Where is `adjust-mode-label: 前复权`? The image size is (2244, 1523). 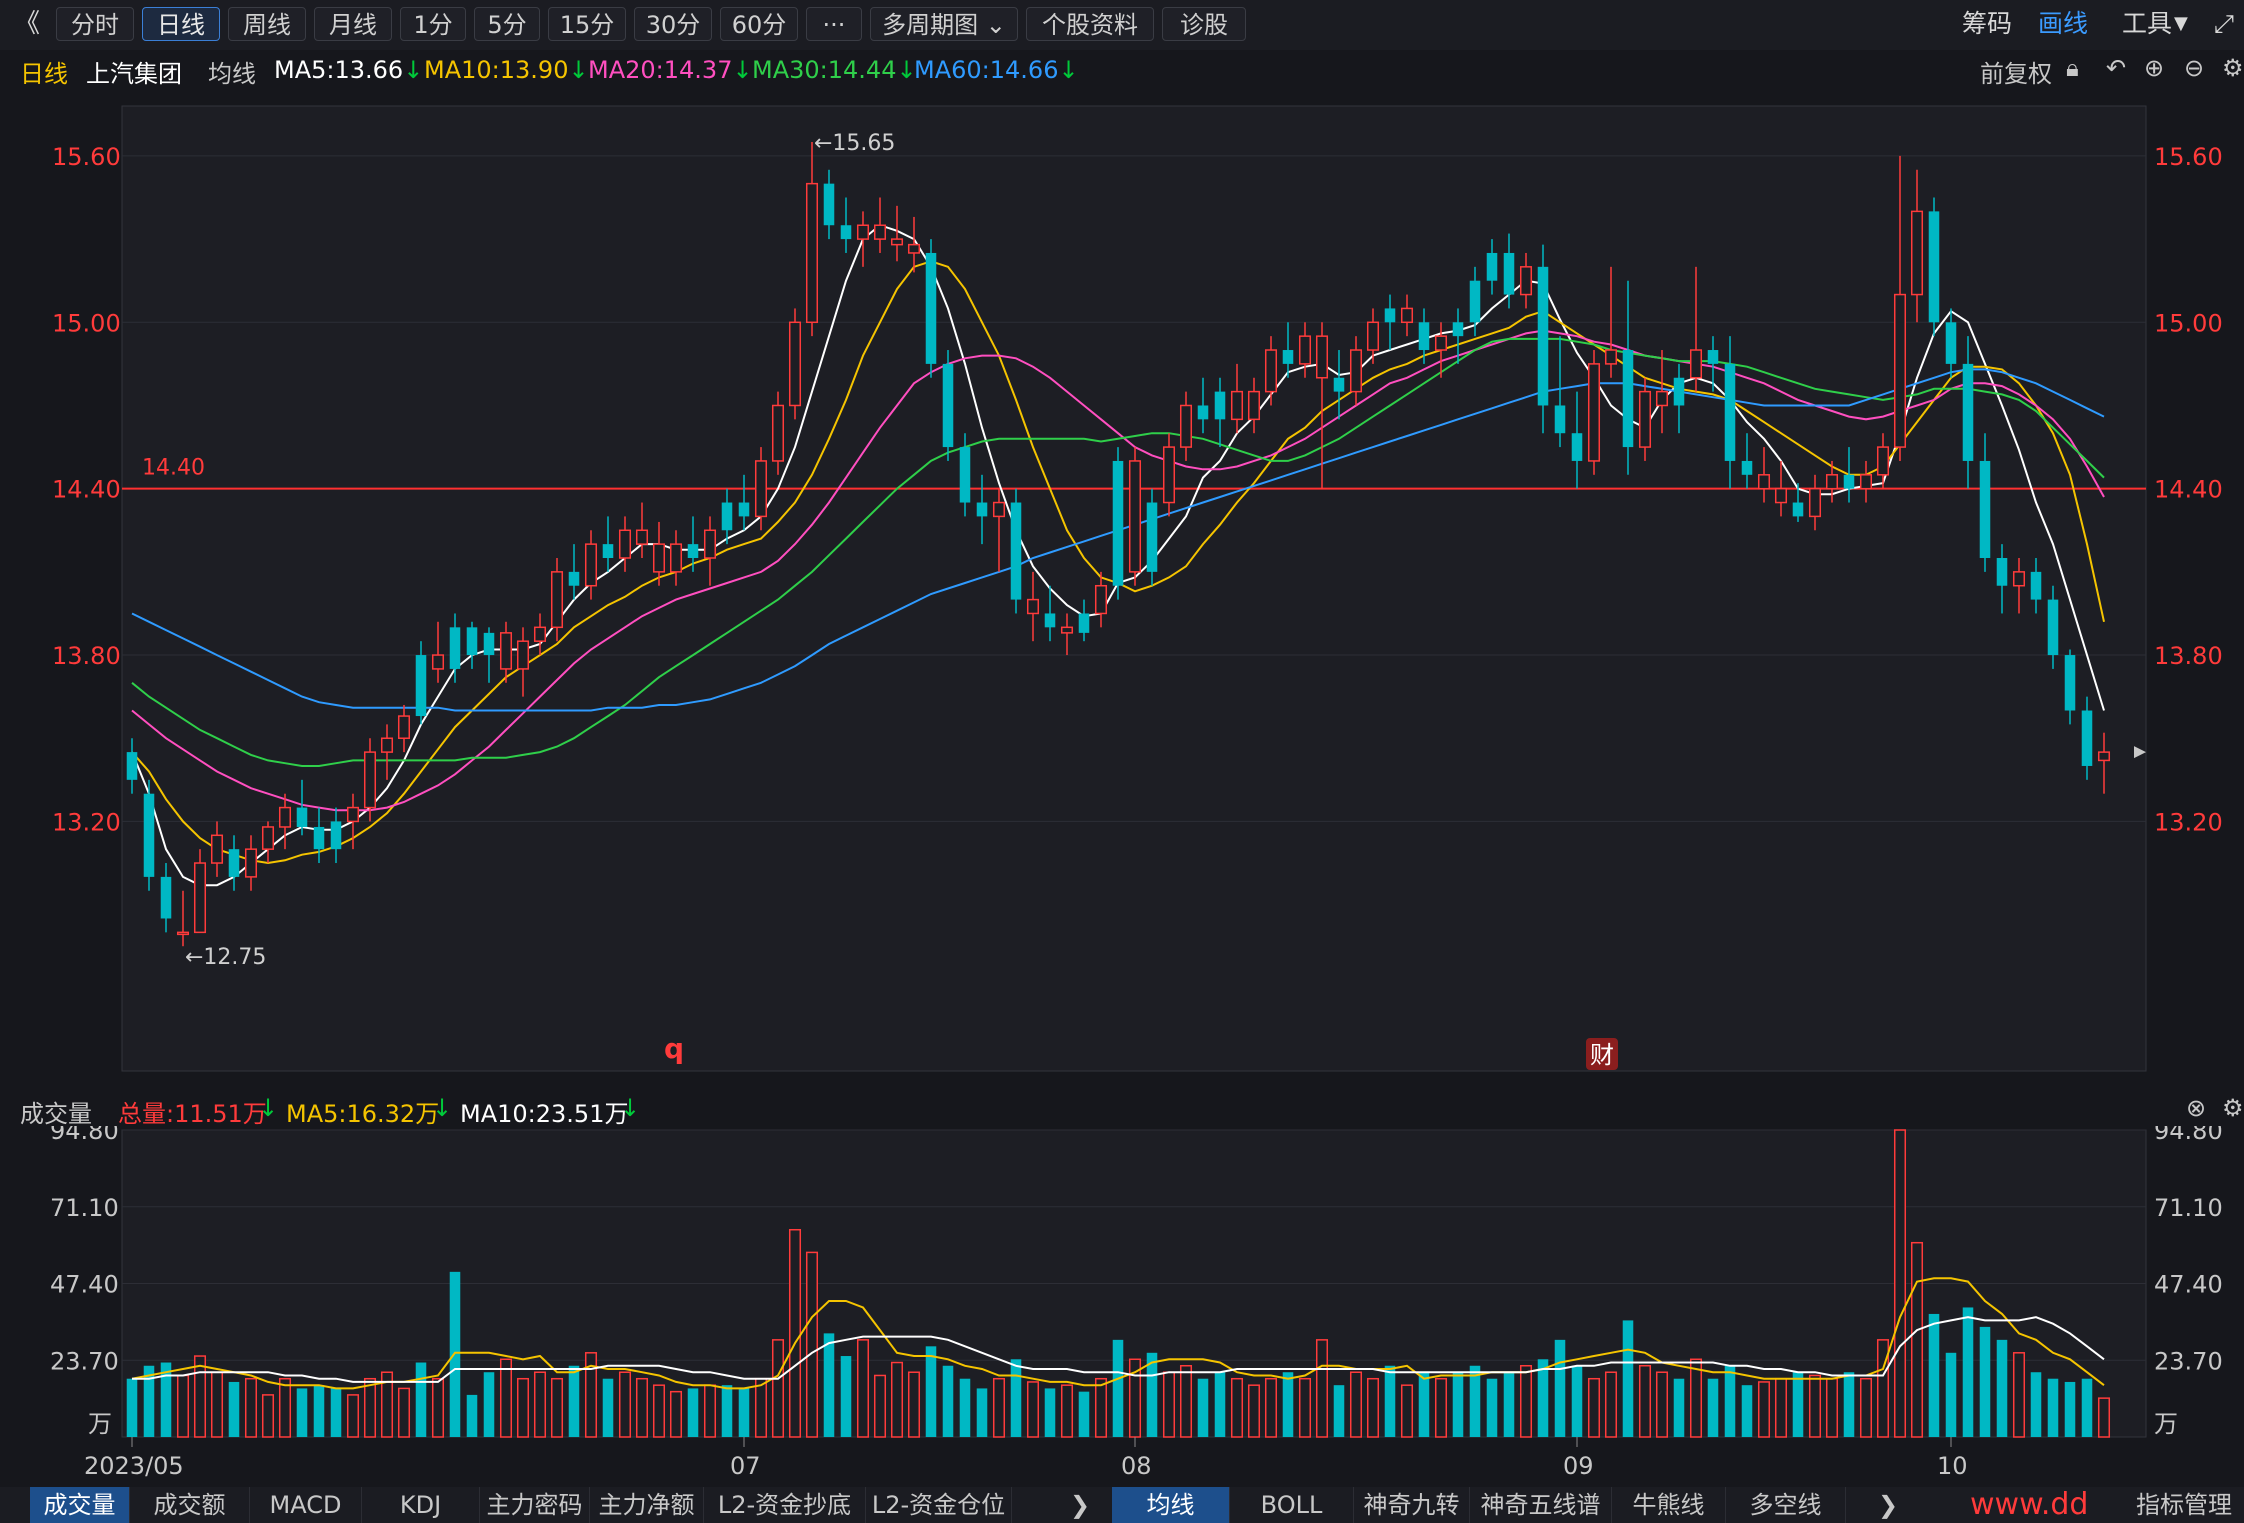 adjust-mode-label: 前复权 is located at coordinates (2016, 74).